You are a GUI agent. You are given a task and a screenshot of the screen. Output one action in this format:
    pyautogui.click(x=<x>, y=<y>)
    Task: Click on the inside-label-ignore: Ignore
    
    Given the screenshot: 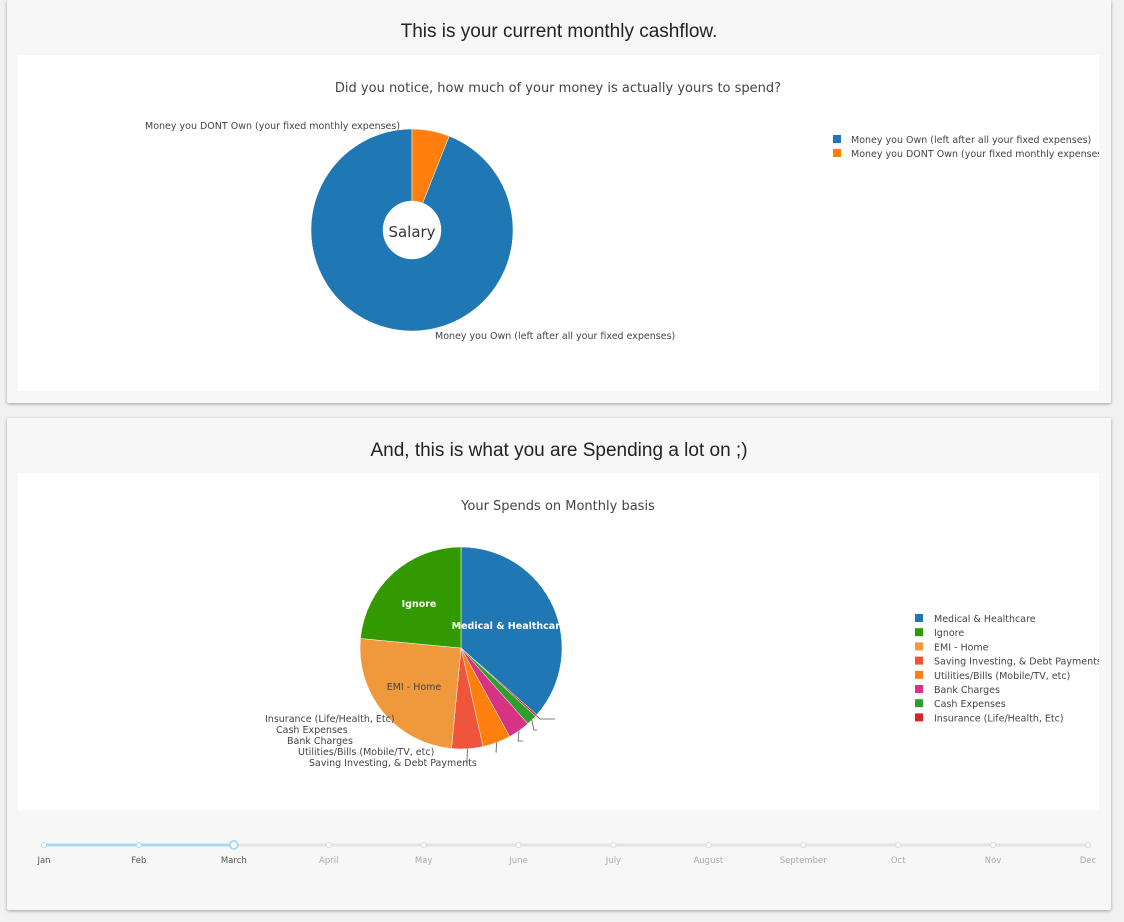 What is the action you would take?
    pyautogui.click(x=419, y=604)
    